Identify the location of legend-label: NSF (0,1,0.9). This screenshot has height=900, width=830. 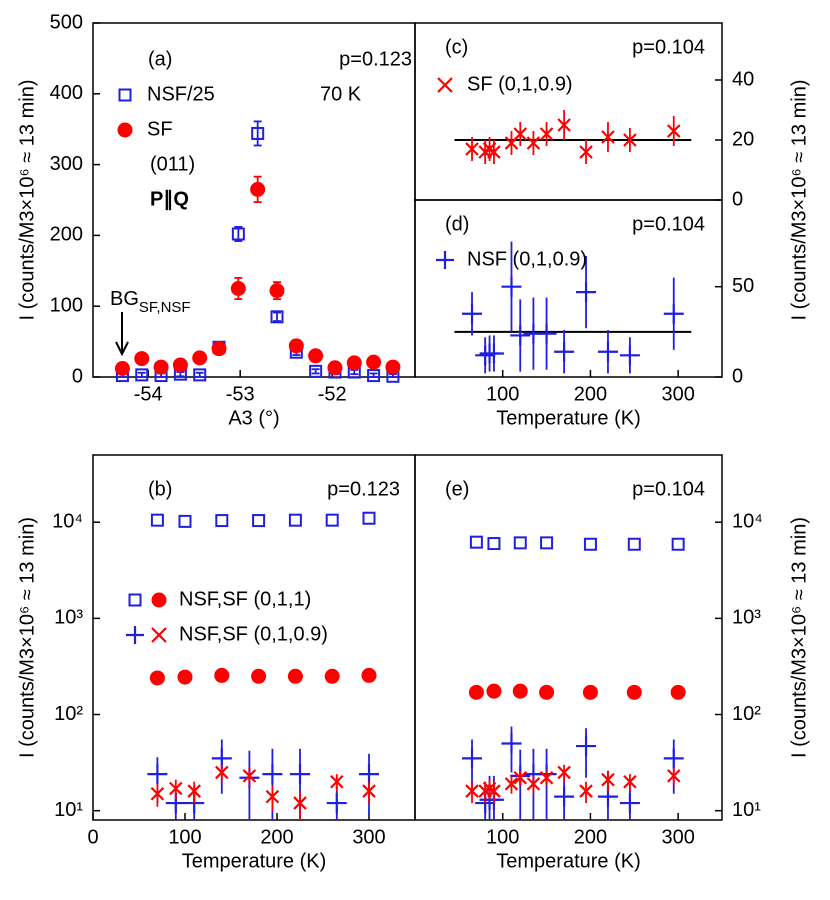
(527, 259).